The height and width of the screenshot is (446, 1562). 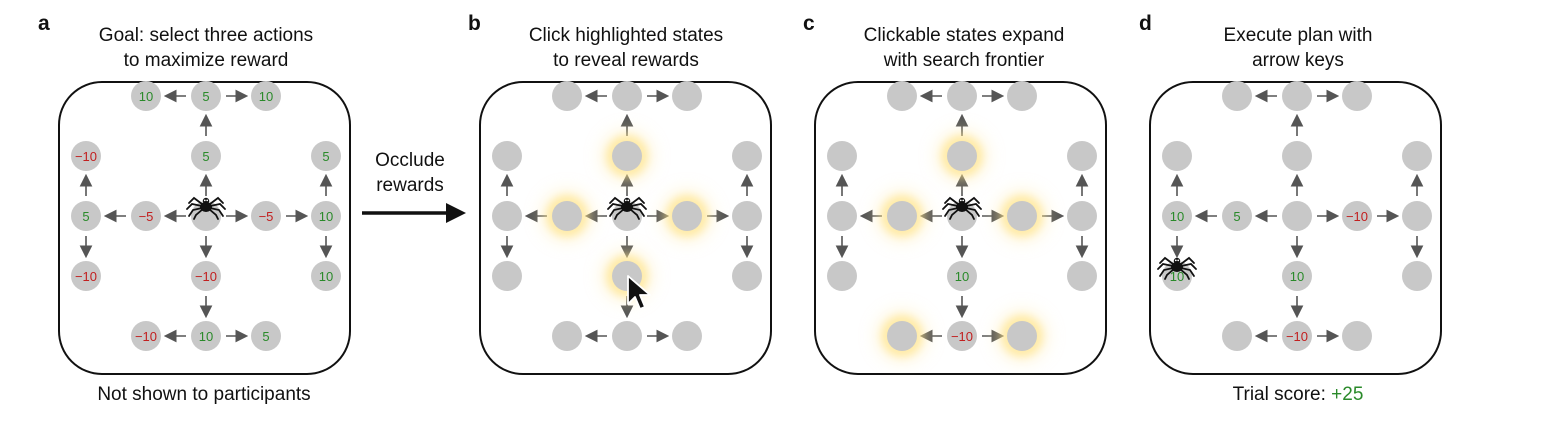 I want to click on board-d: 10 −10 5 10 10 −10, so click(x=1295, y=228).